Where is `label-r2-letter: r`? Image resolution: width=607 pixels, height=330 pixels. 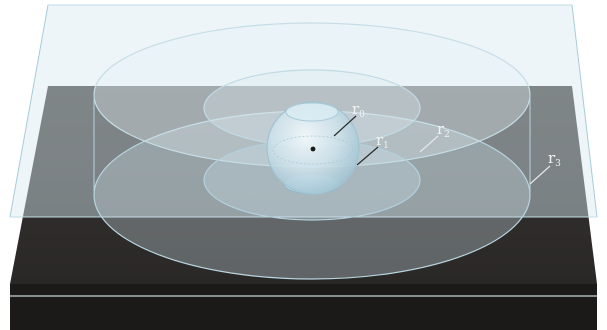
label-r2-letter: r is located at coordinates (441, 129).